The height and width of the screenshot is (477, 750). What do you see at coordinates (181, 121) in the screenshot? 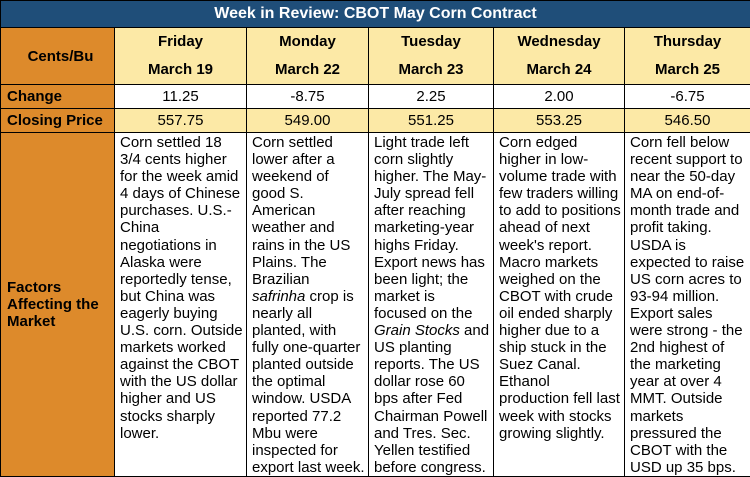
I see `closing-price-friday: 557.75` at bounding box center [181, 121].